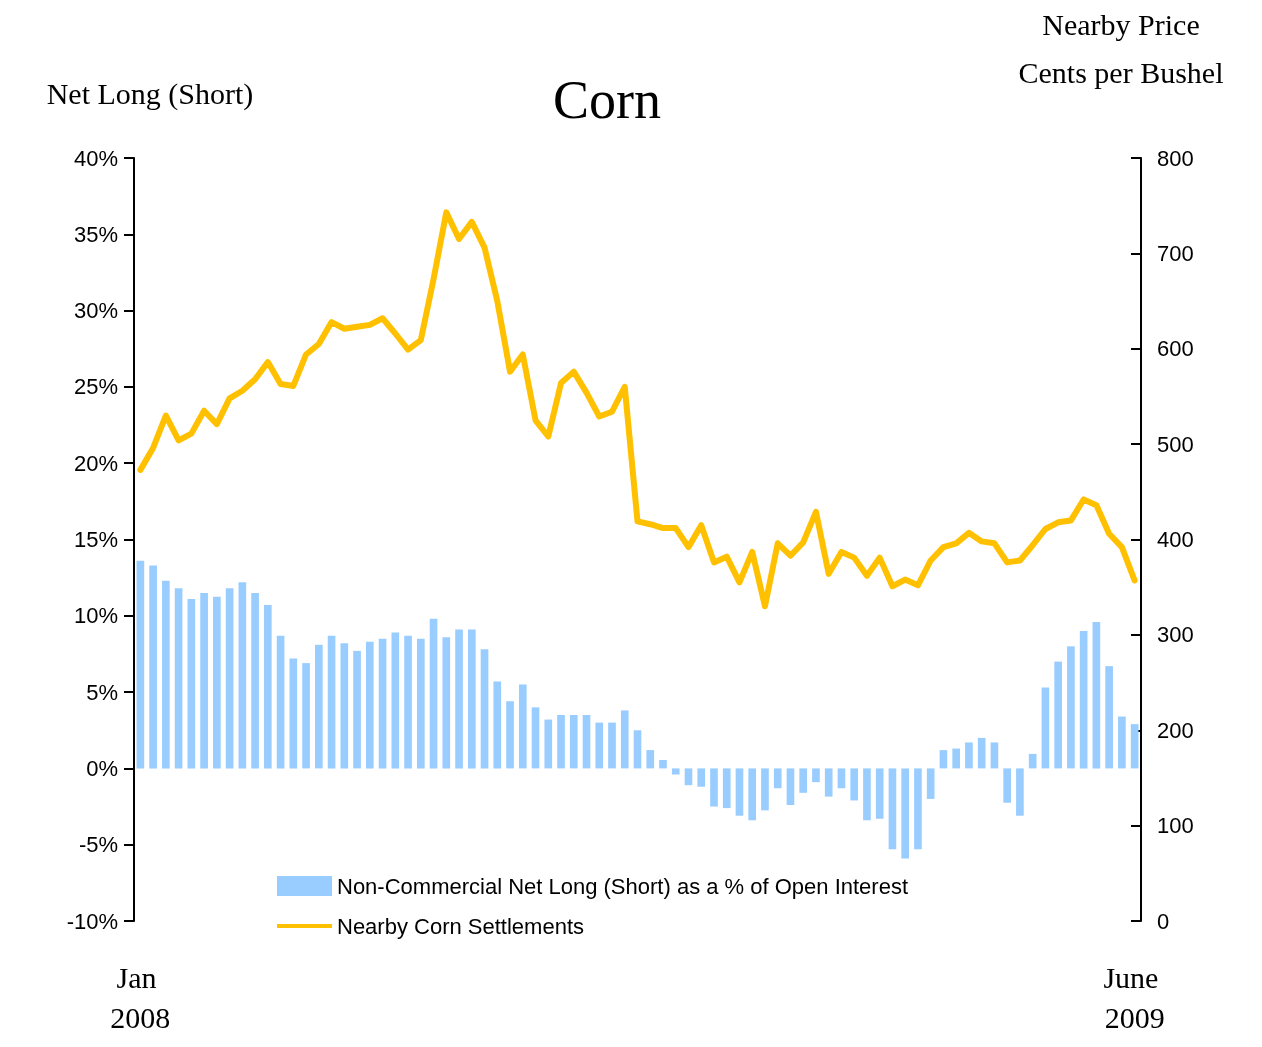 The image size is (1262, 1047). What do you see at coordinates (95, 463) in the screenshot?
I see `y-tick-label: 20%` at bounding box center [95, 463].